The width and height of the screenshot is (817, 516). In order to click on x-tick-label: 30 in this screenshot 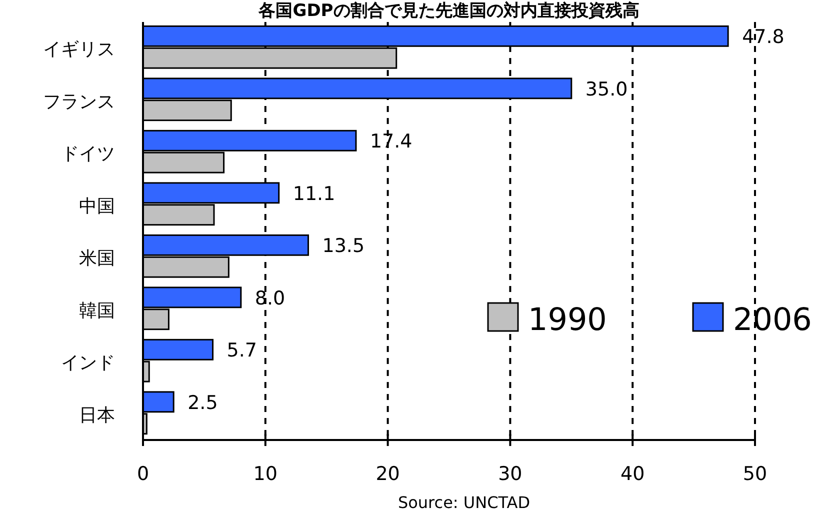, I will do `click(510, 474)`.